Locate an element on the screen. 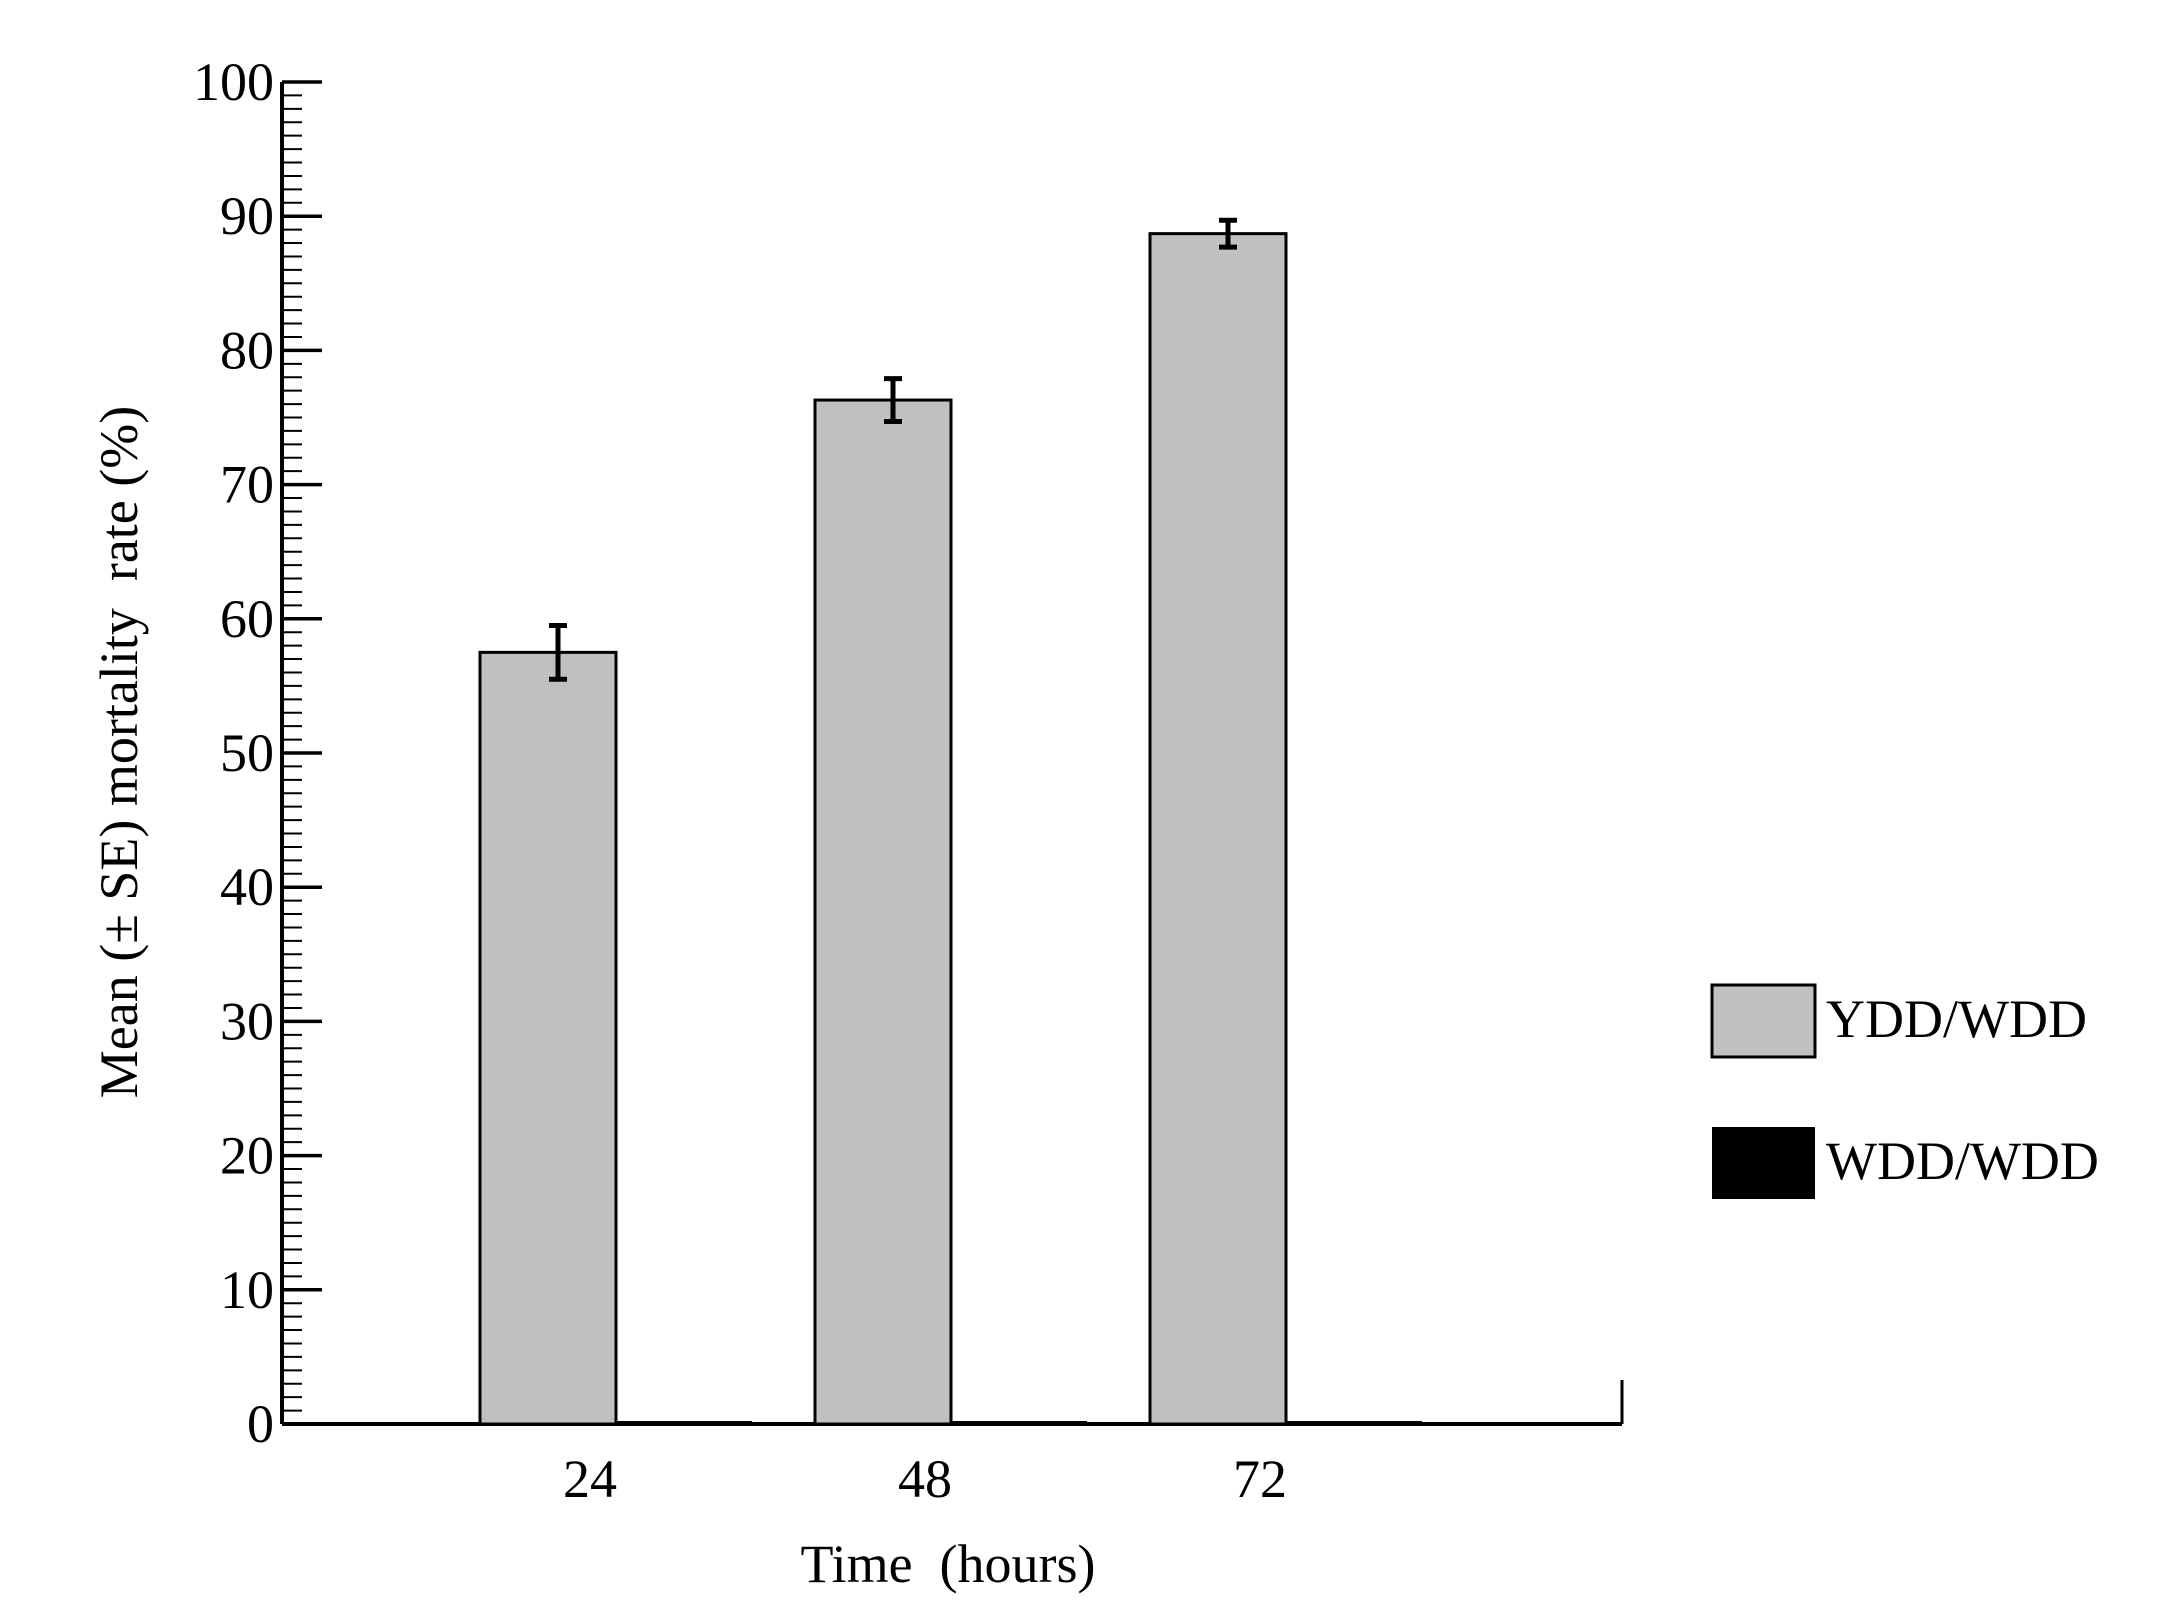 Image resolution: width=2167 pixels, height=1617 pixels. legend-item: WDD/WDD is located at coordinates (1905, 1163).